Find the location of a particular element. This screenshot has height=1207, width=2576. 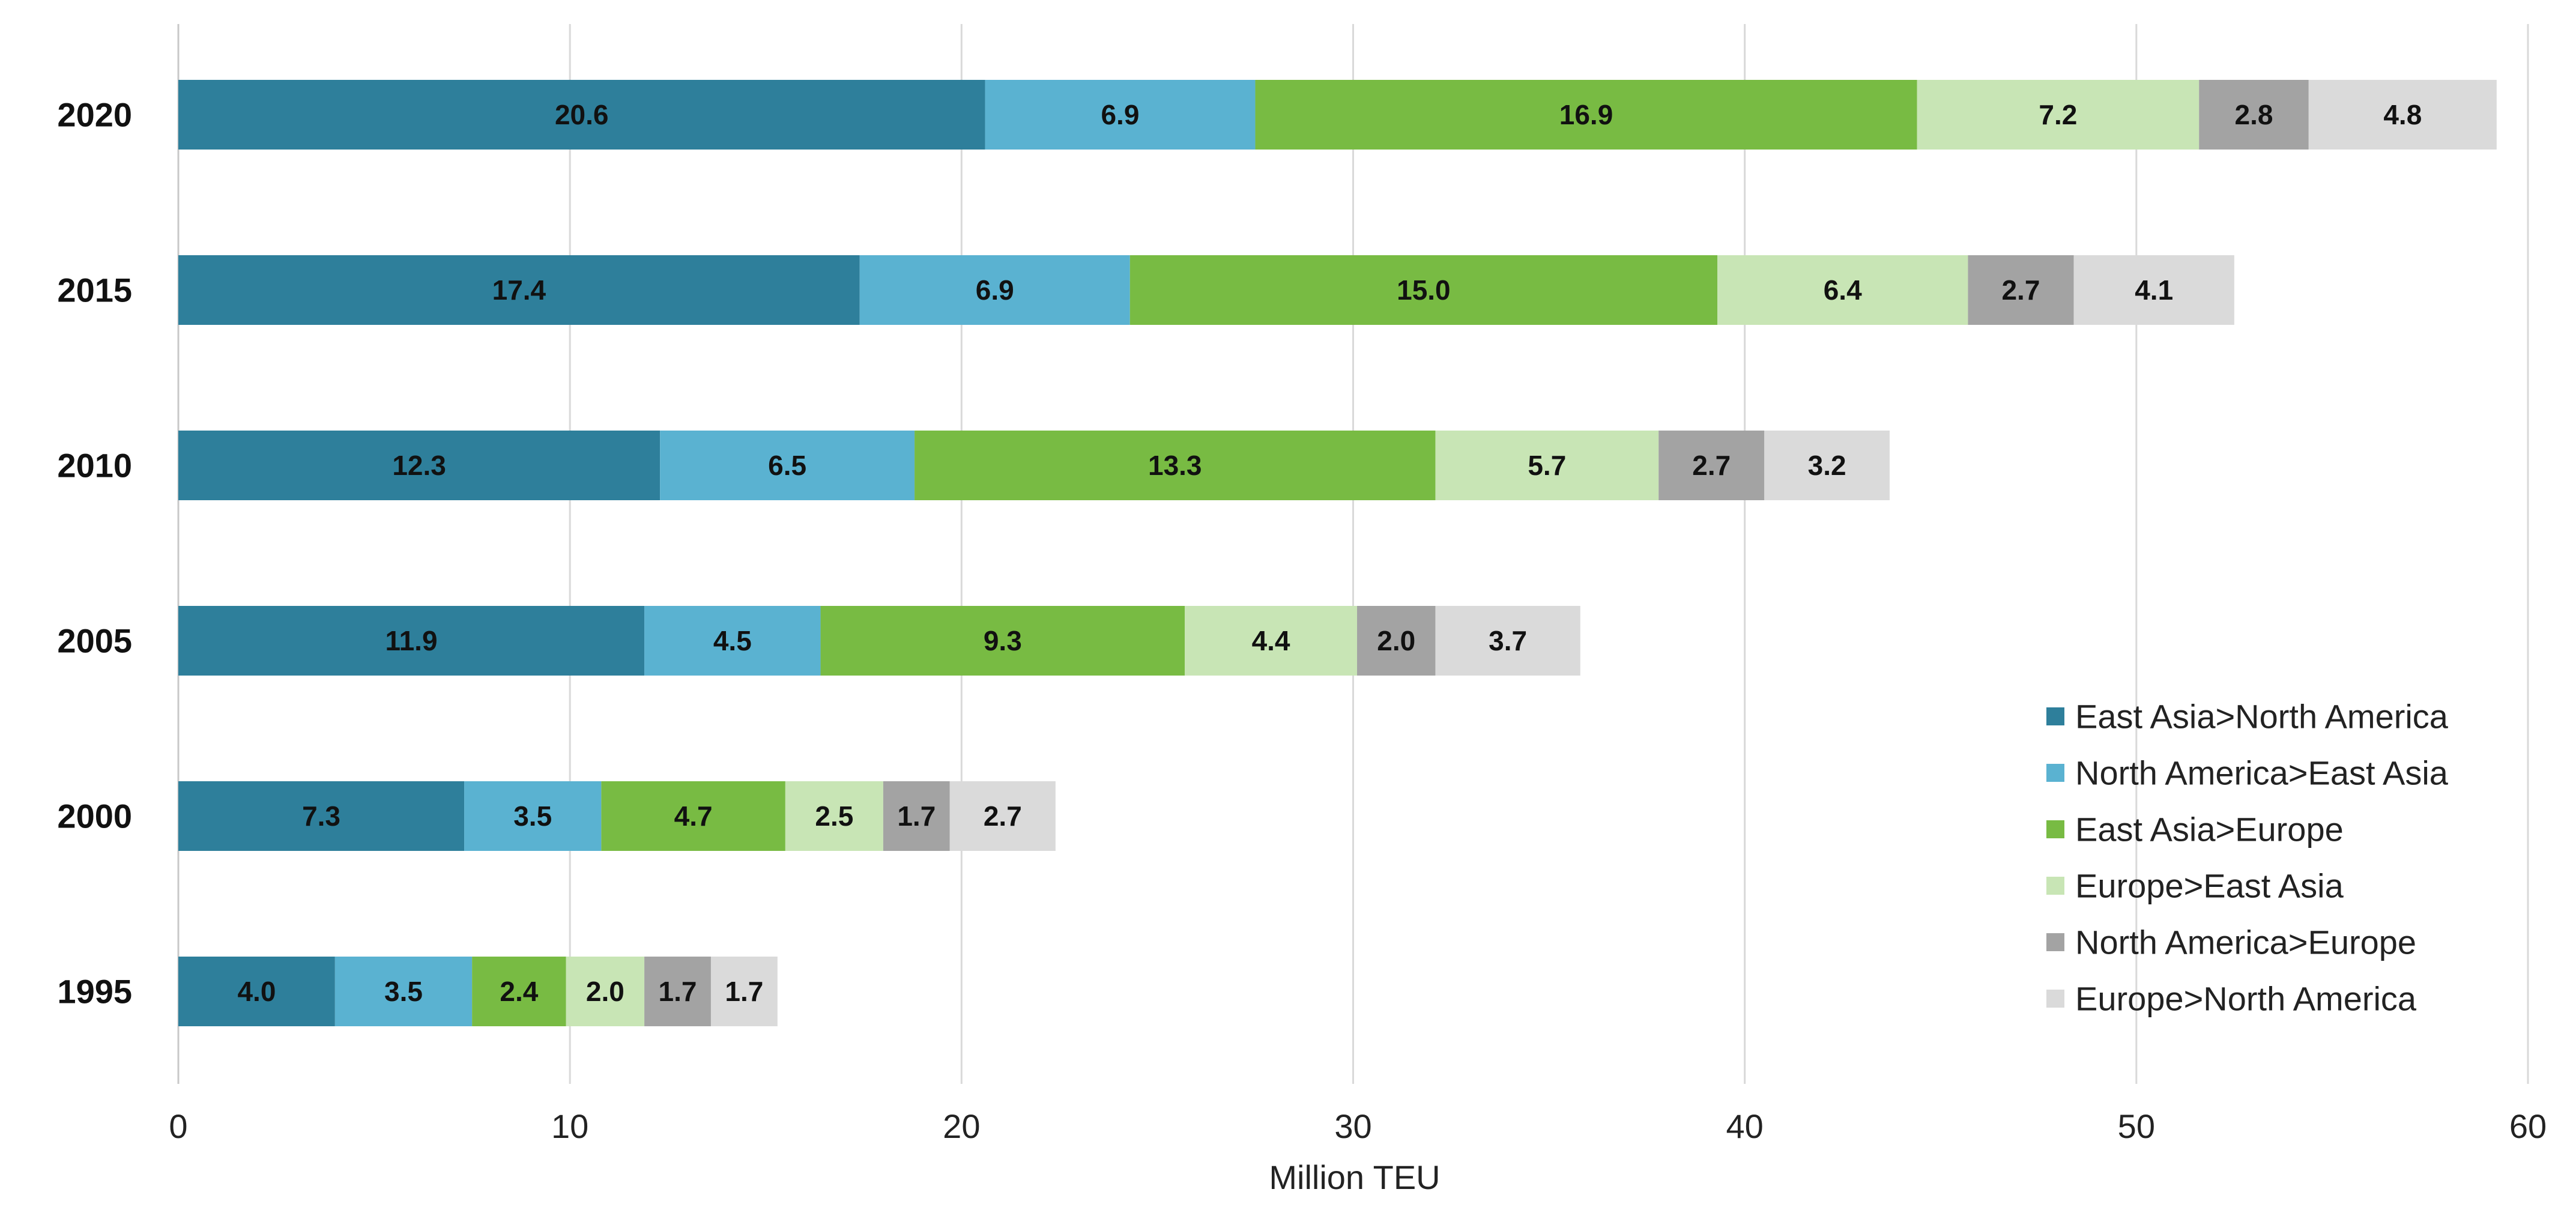

data-label: 2.8 is located at coordinates (2254, 114).